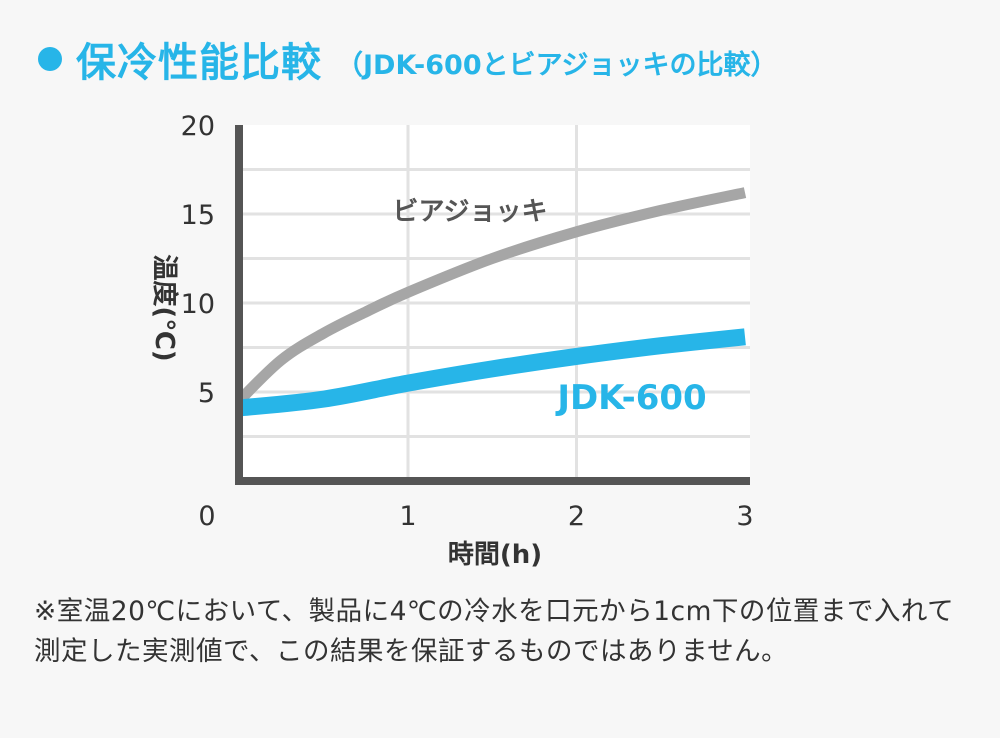  What do you see at coordinates (50, 59) in the screenshot?
I see `bullet-icon` at bounding box center [50, 59].